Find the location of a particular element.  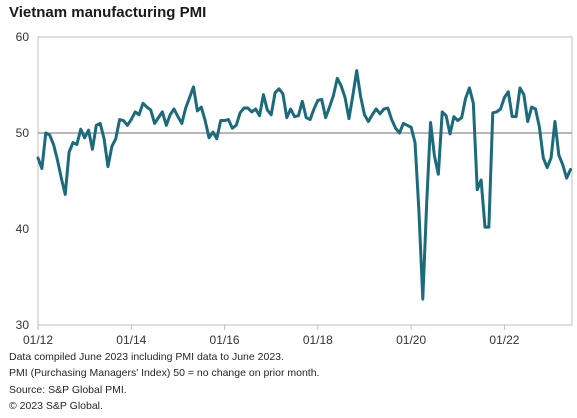

x-tick-label: 01/22 is located at coordinates (504, 340).